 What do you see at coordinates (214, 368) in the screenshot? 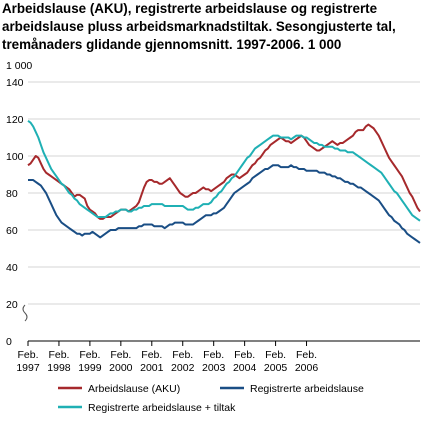
I see `x-tick-year: 2003` at bounding box center [214, 368].